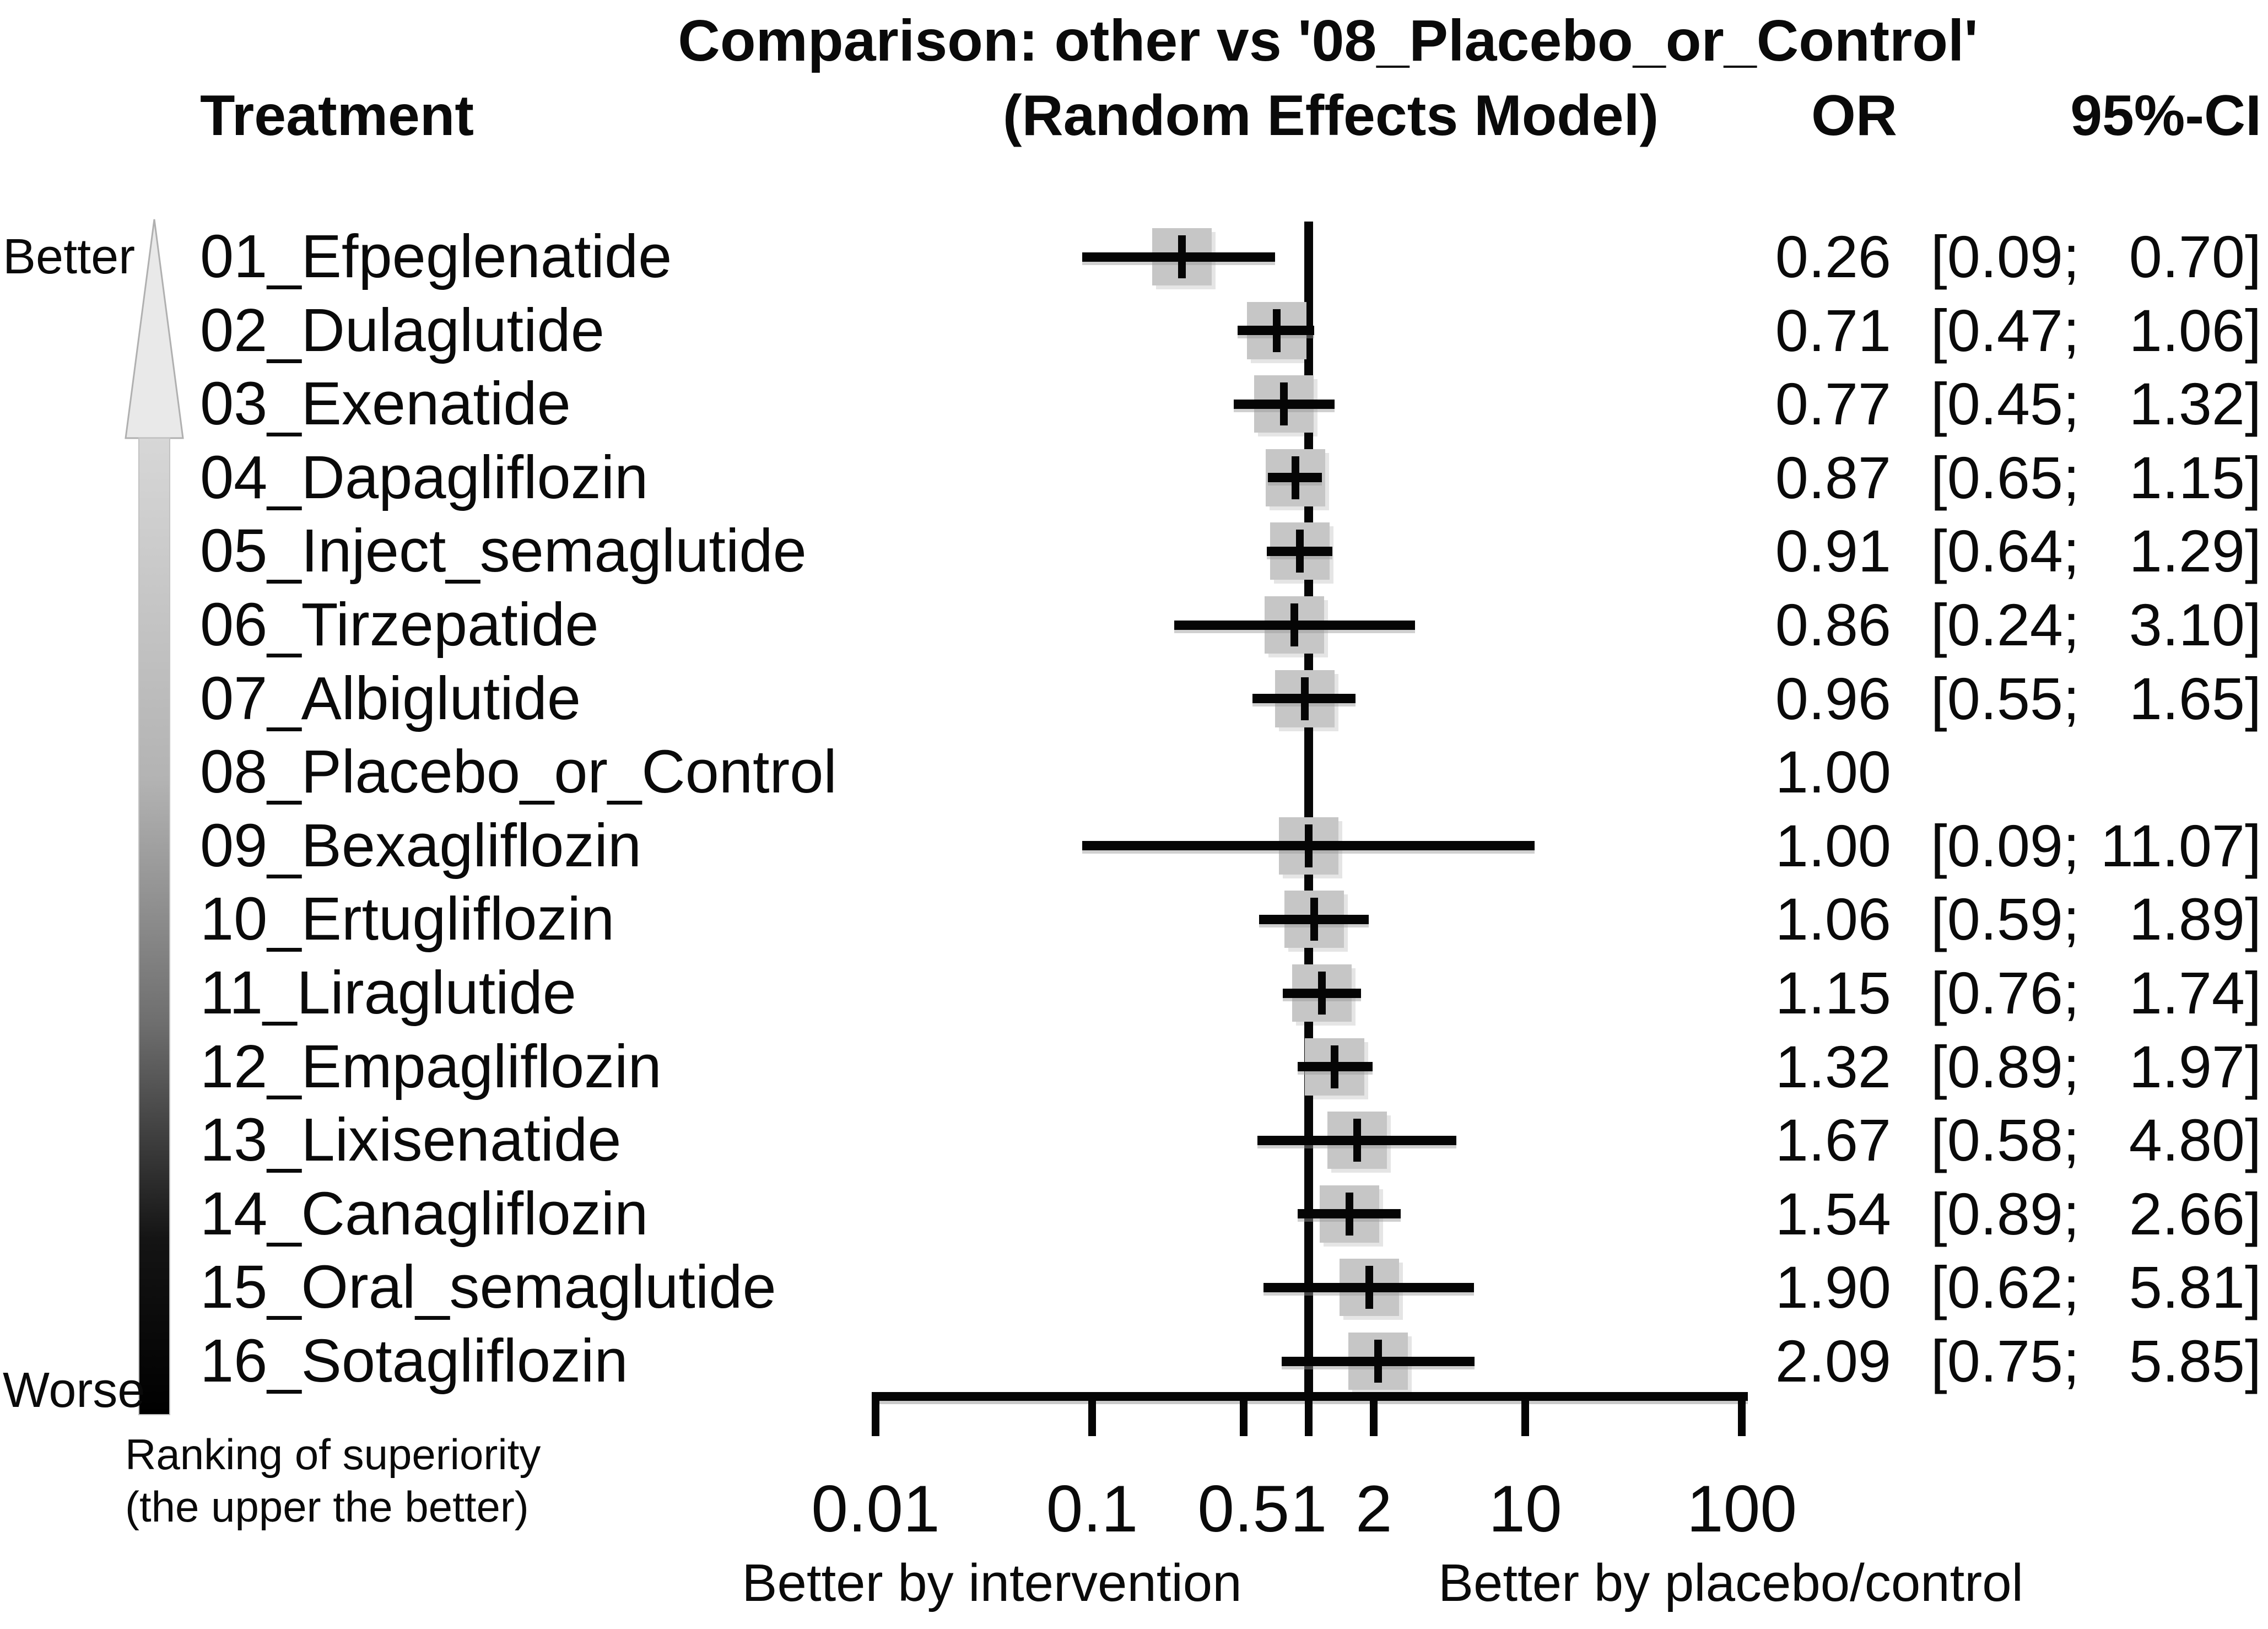  What do you see at coordinates (1833, 256) in the screenshot?
I see `or-value: 0.26` at bounding box center [1833, 256].